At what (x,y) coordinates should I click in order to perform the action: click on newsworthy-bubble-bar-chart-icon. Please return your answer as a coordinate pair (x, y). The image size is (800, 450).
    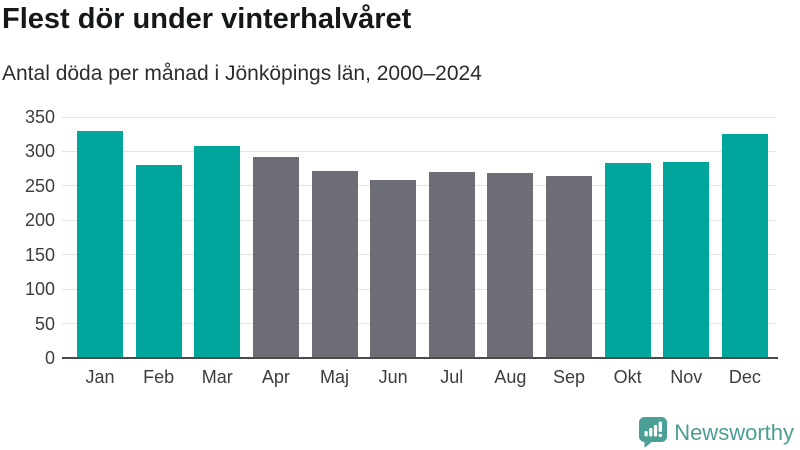
    Looking at the image, I should click on (653, 432).